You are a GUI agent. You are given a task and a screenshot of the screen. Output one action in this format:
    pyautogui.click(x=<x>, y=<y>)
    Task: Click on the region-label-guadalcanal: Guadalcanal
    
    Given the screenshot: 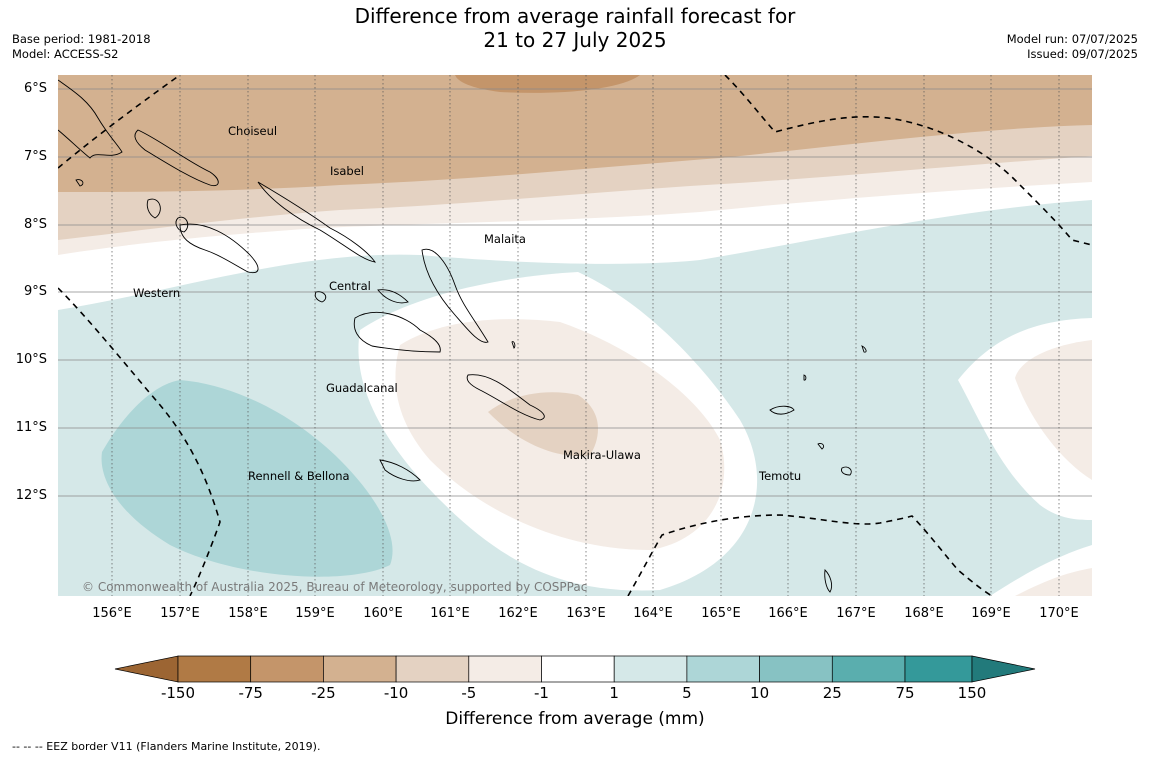 What is the action you would take?
    pyautogui.click(x=362, y=388)
    